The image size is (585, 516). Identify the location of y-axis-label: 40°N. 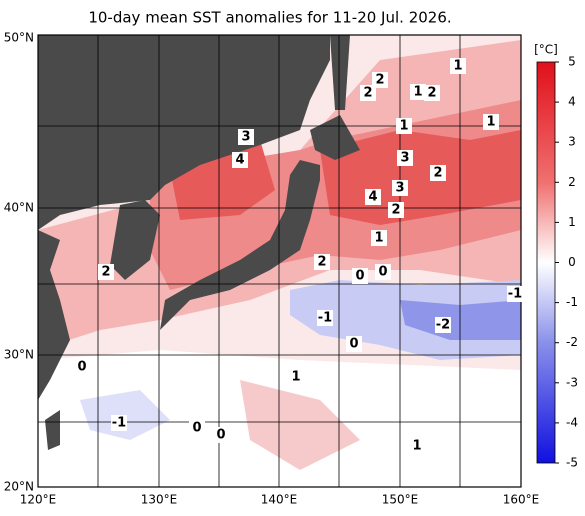
(19, 208).